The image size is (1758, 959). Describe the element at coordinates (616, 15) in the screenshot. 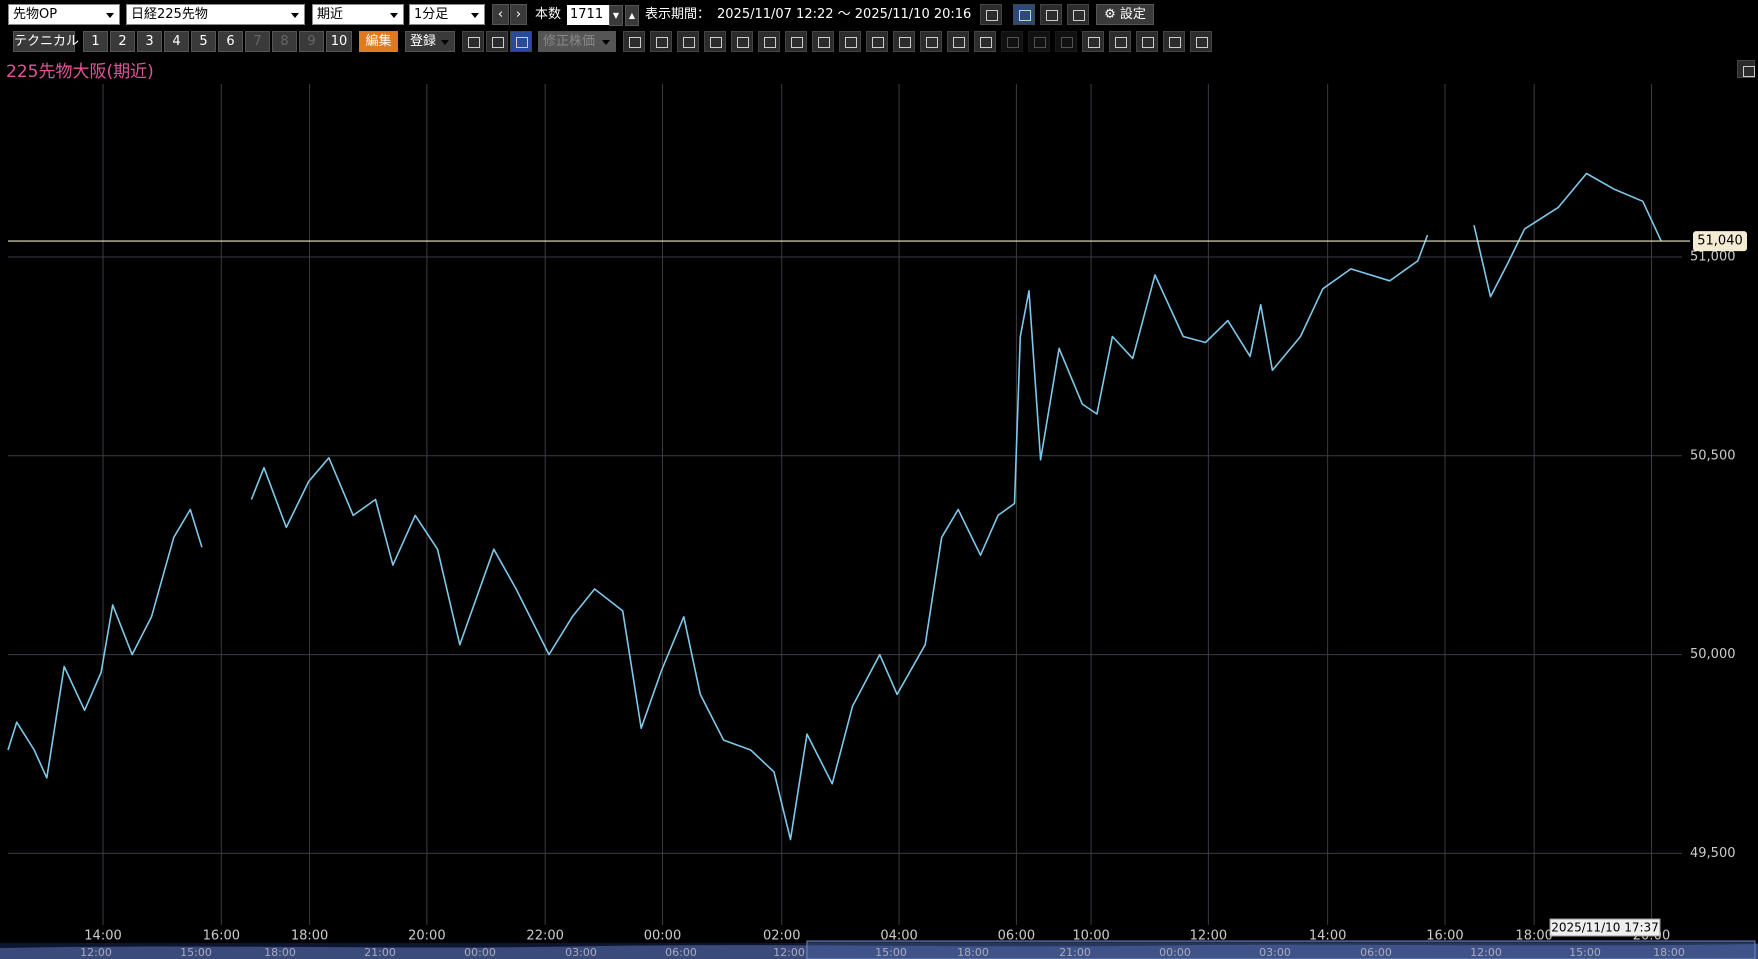

I see `bars-dropdown: ▼` at that location.